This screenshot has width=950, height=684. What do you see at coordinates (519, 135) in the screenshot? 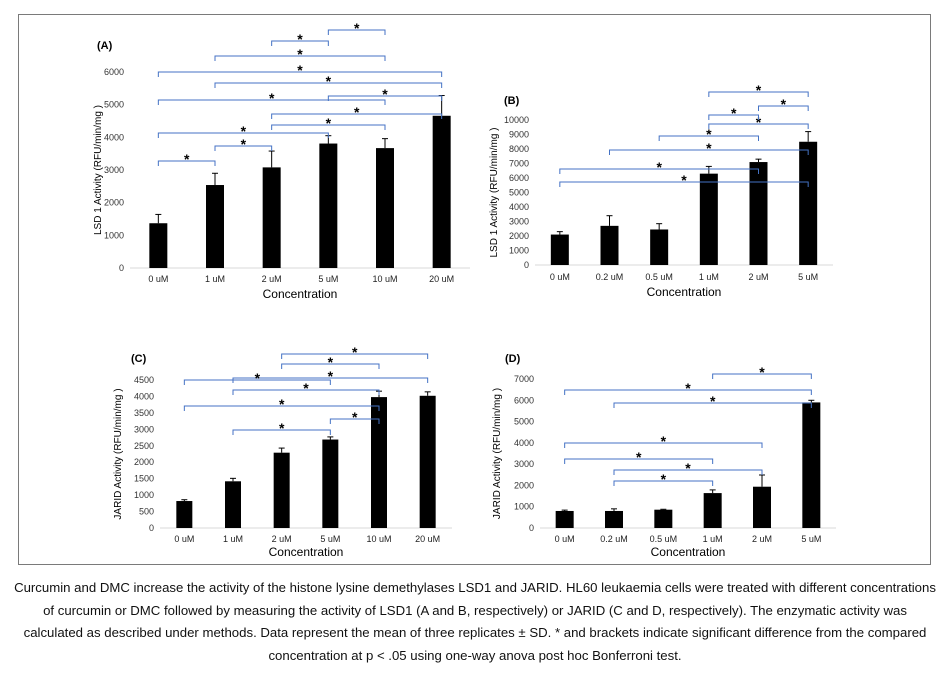
I see `y-tick-label: 9000` at bounding box center [519, 135].